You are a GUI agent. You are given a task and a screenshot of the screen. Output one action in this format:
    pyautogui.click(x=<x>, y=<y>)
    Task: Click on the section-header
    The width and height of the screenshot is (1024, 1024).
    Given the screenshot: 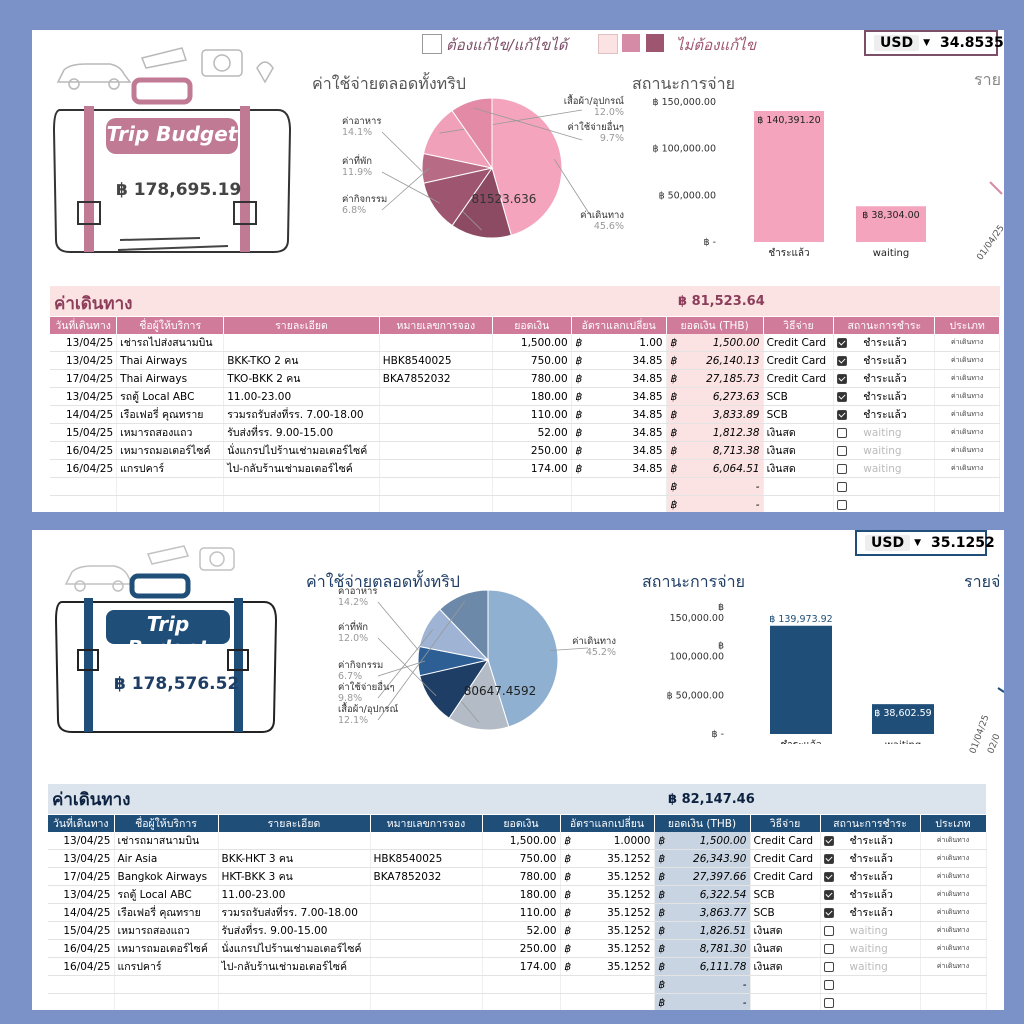 What is the action you would take?
    pyautogui.click(x=517, y=799)
    